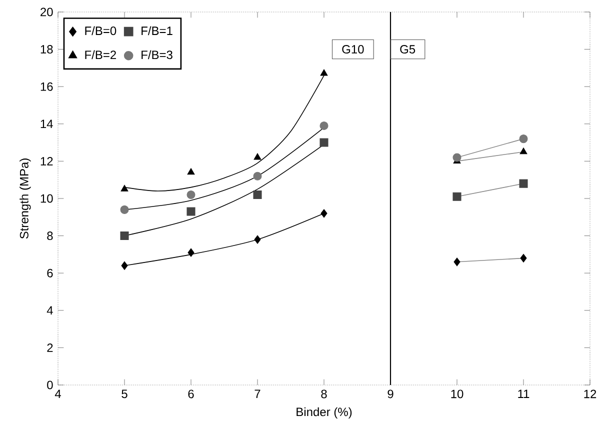 This screenshot has width=612, height=423. I want to click on y-tick-label: 20, so click(46, 12).